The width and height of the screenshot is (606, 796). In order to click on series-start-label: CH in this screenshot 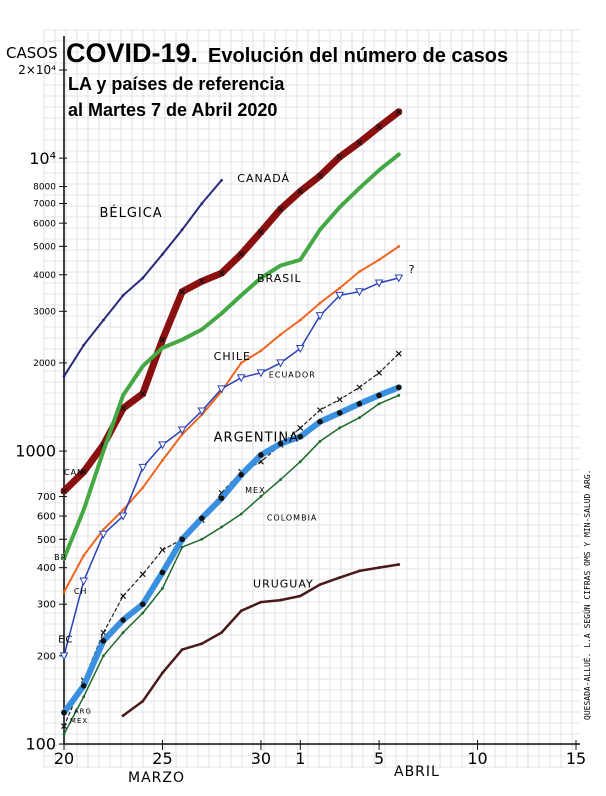, I will do `click(81, 591)`.